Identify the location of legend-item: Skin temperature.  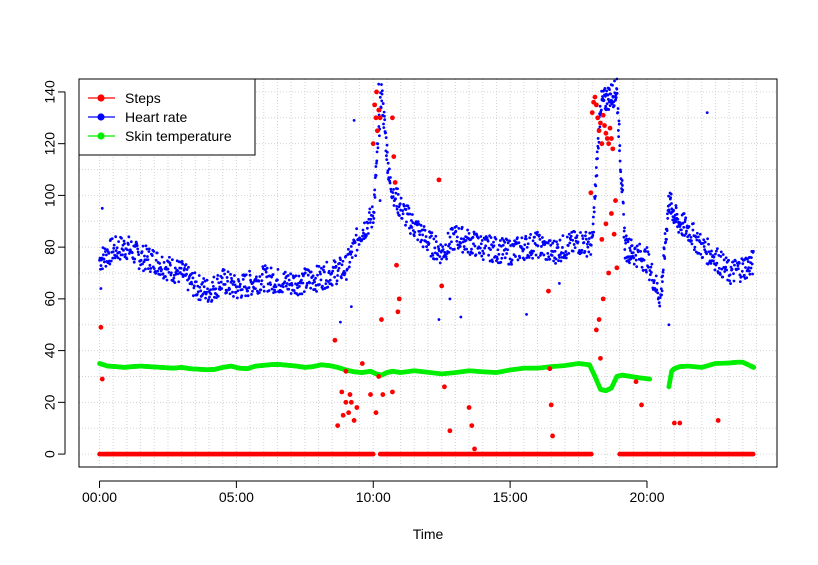
(160, 136).